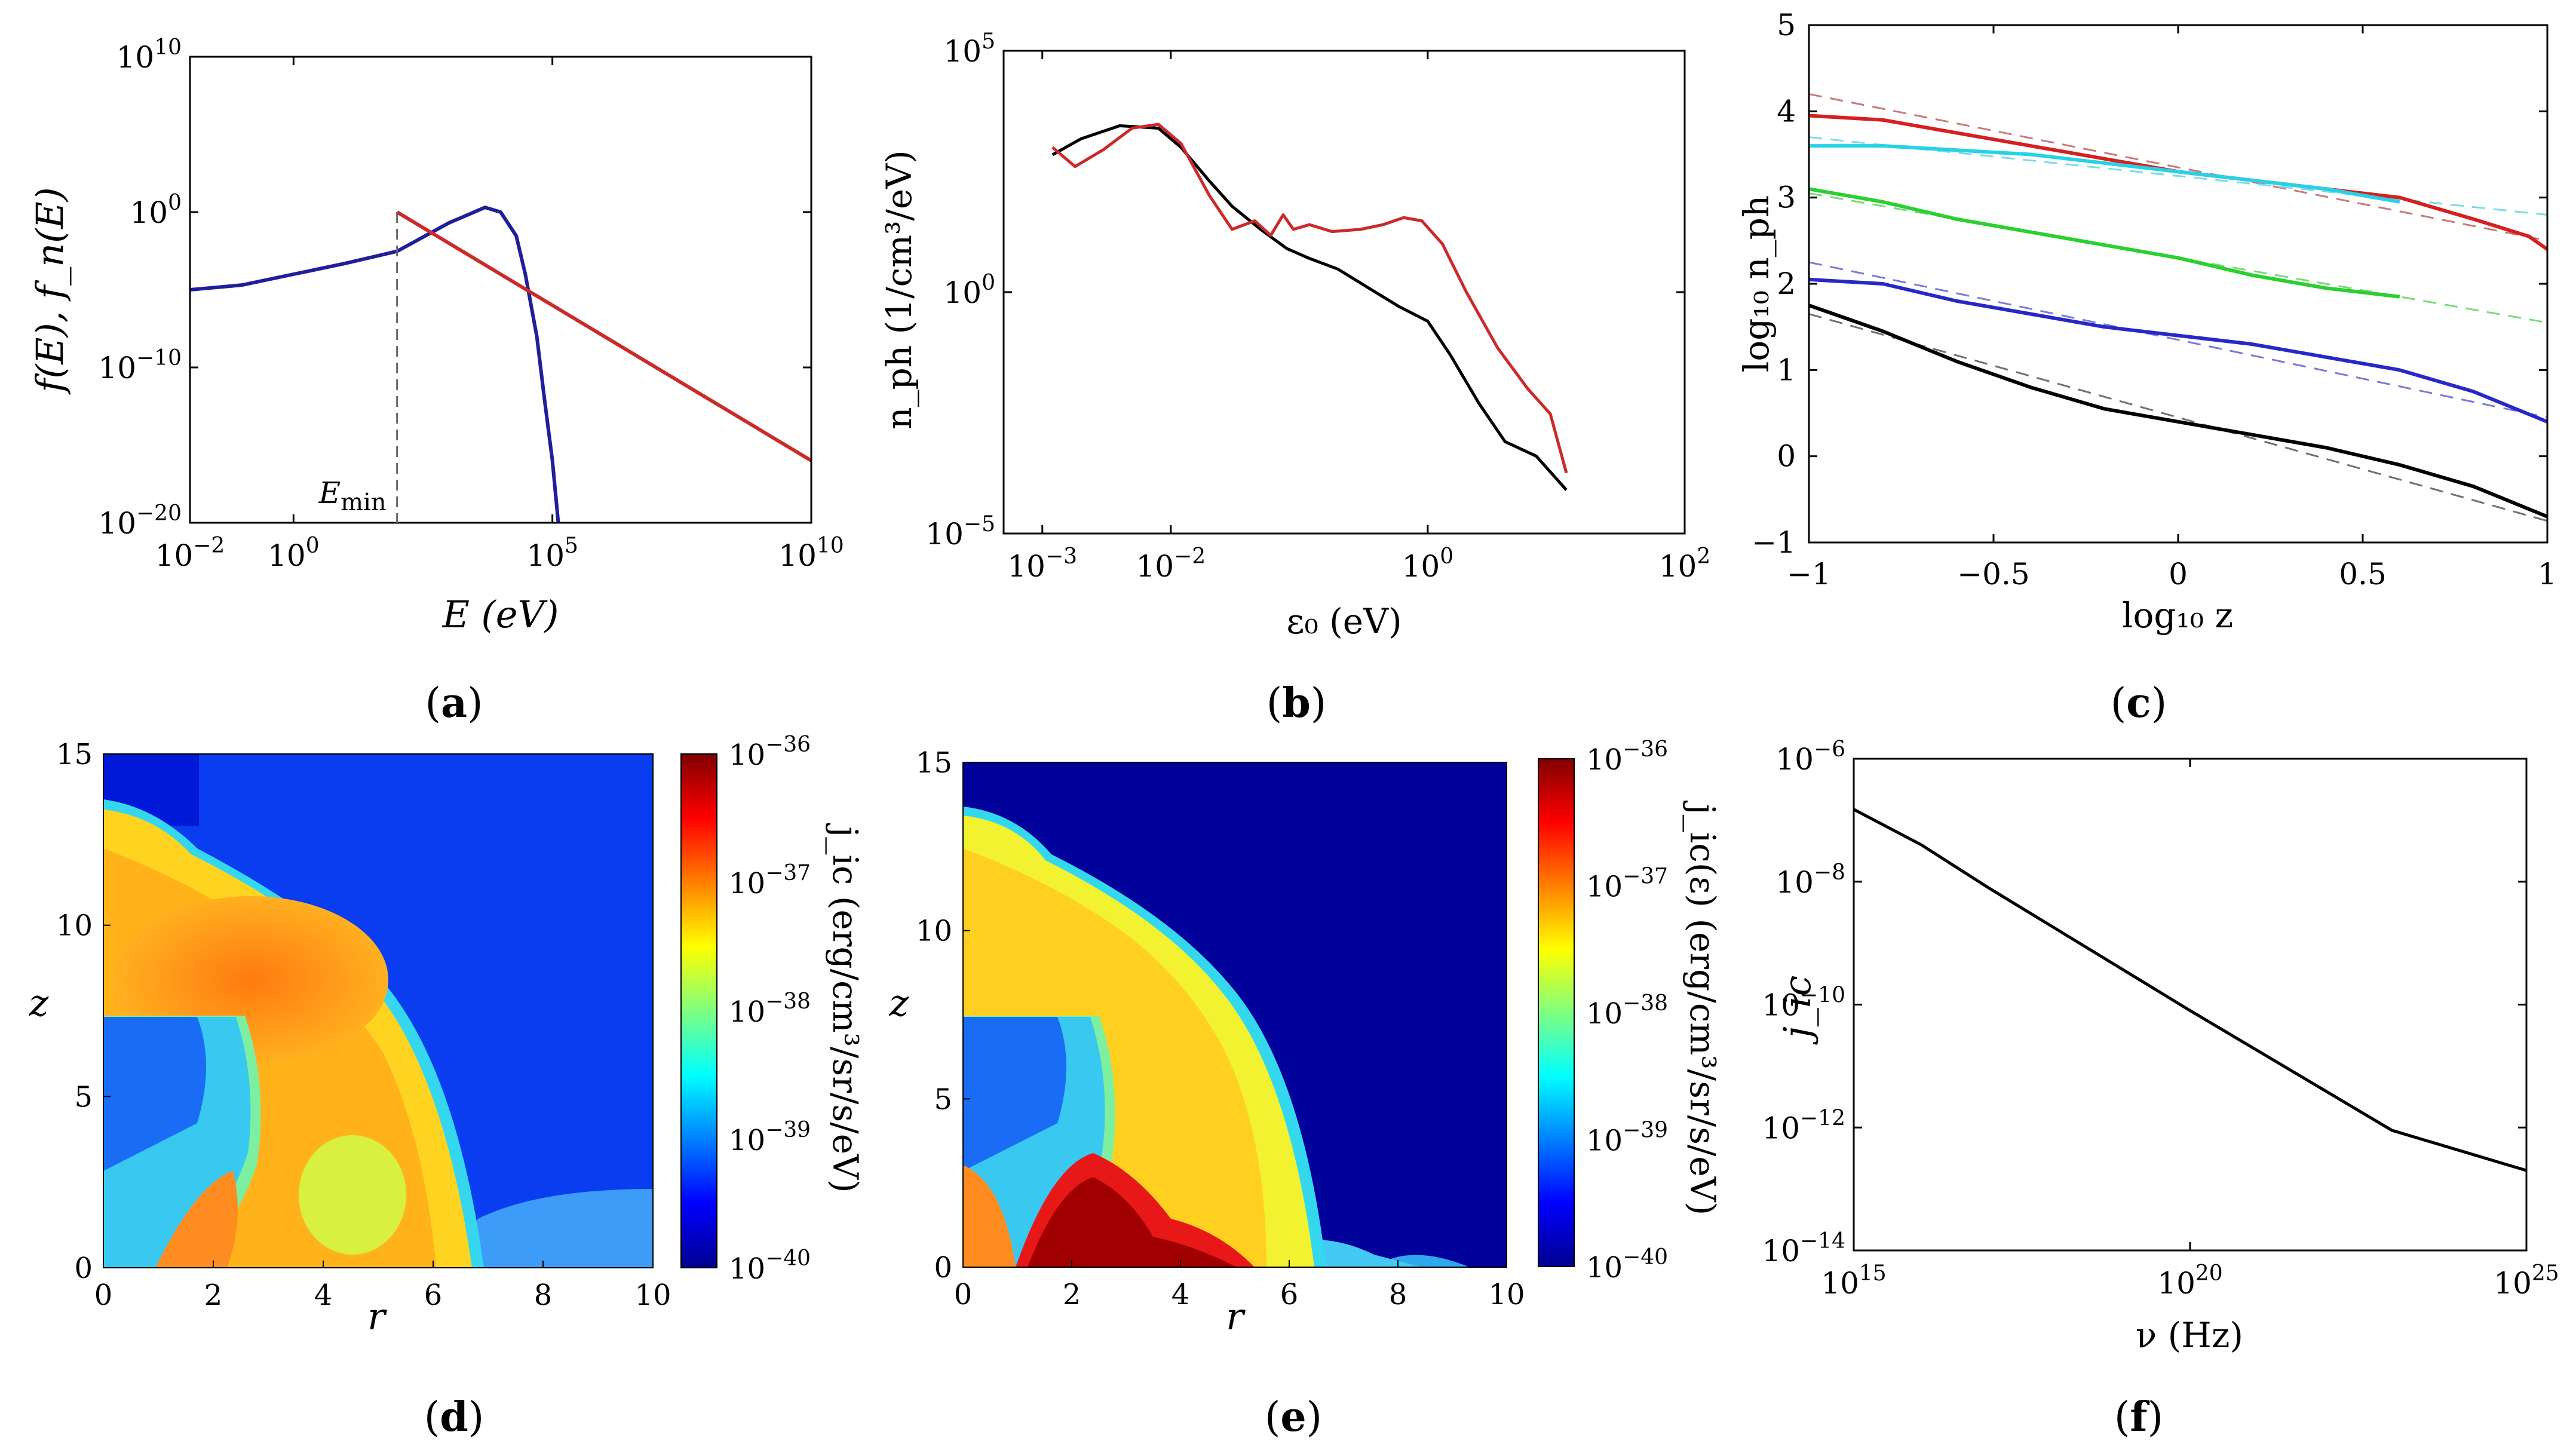 The width and height of the screenshot is (2576, 1447). Describe the element at coordinates (811, 553) in the screenshot. I see `xtick-label: 10¹⁰` at that location.